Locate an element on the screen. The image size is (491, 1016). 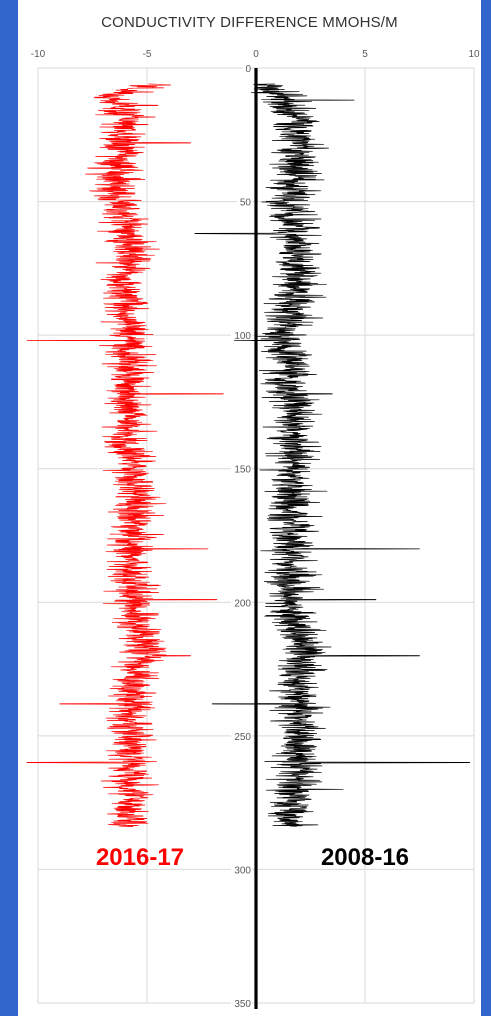
series-annotation: 2008-16 is located at coordinates (365, 857).